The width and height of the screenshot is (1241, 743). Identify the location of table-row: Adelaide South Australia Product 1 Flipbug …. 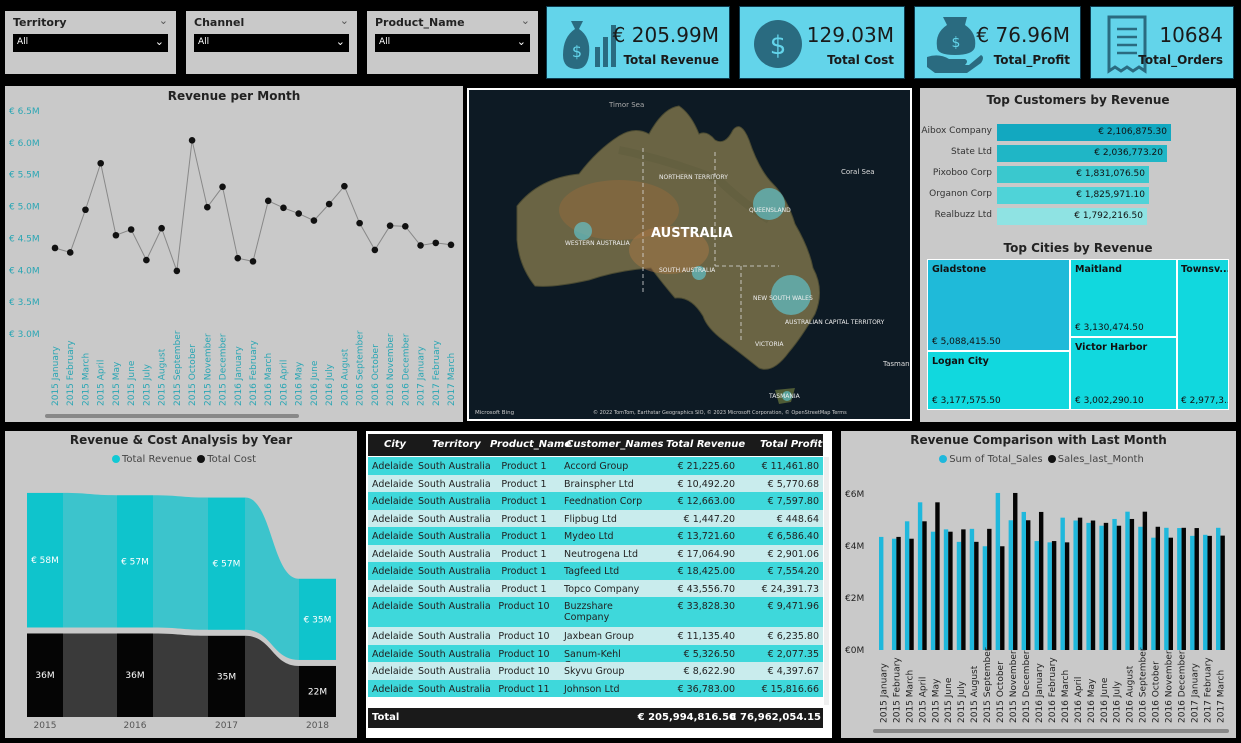
(595, 518).